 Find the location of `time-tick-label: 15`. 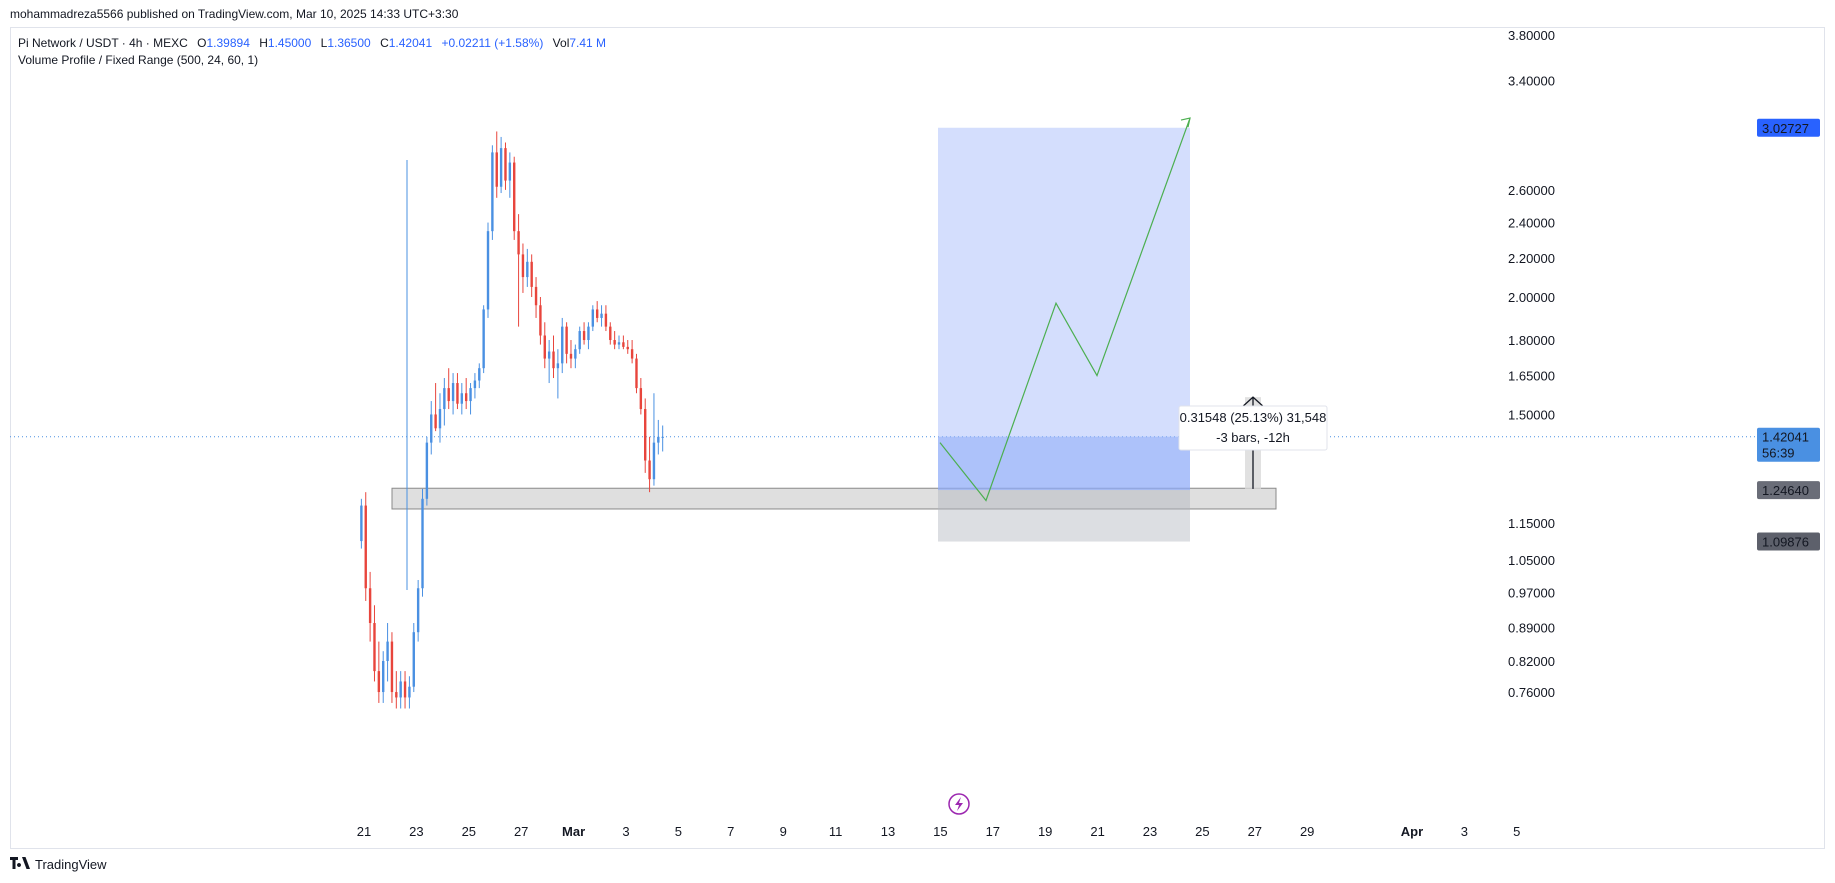

time-tick-label: 15 is located at coordinates (940, 831).